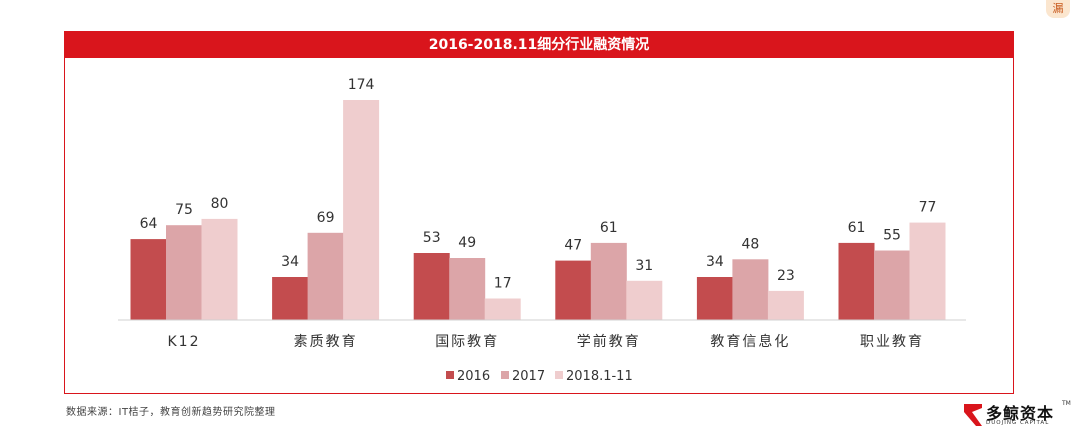 This screenshot has height=434, width=1080. What do you see at coordinates (467, 289) in the screenshot?
I see `bar-国际教育-2017` at bounding box center [467, 289].